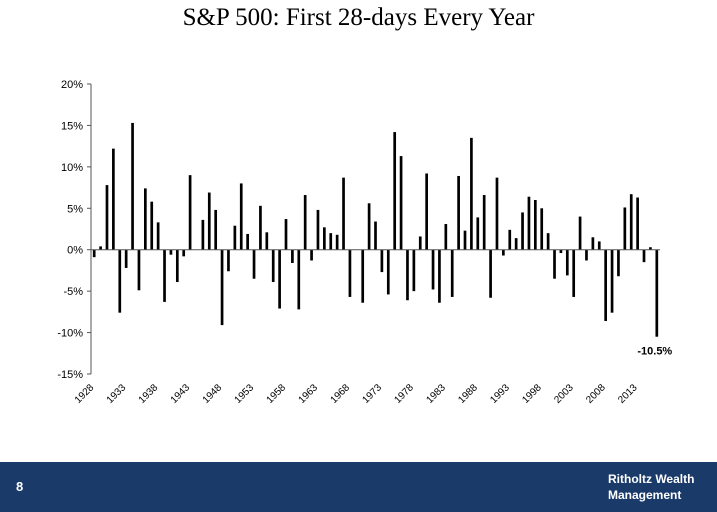 This screenshot has height=512, width=717. What do you see at coordinates (420, 243) in the screenshot?
I see `bar-1979` at bounding box center [420, 243].